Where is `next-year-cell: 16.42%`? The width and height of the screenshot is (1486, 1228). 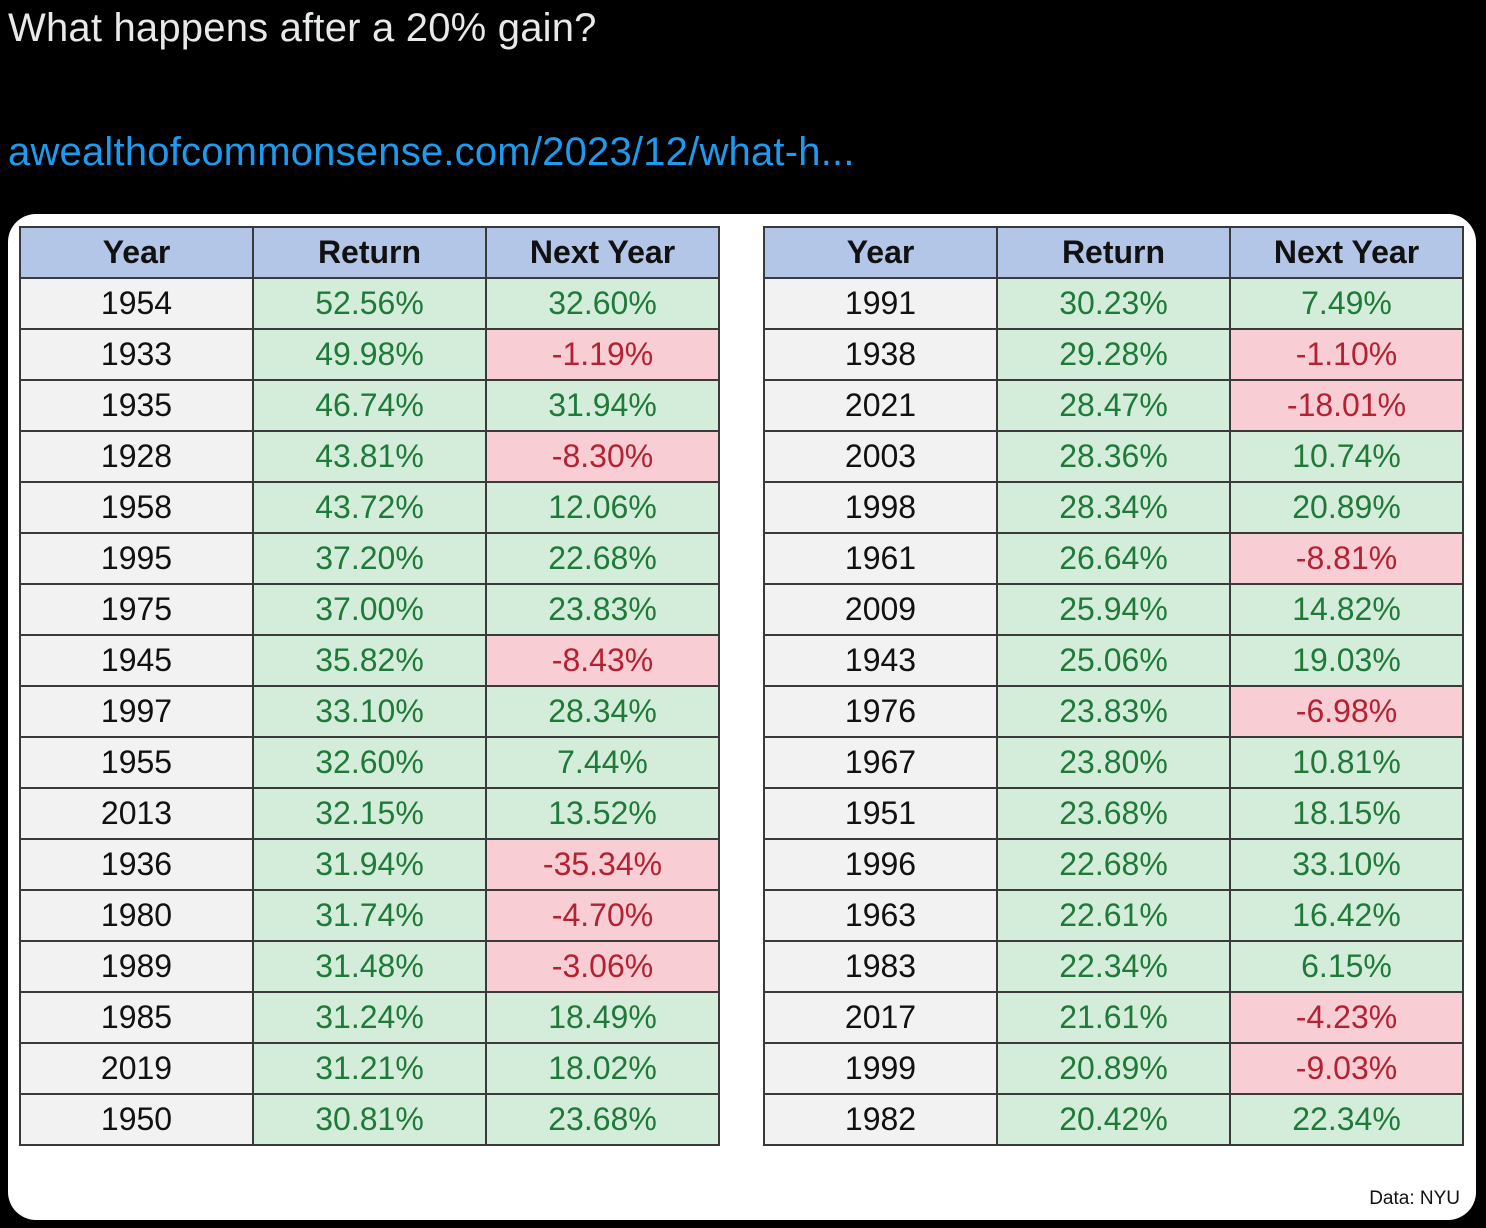
next-year-cell: 16.42% is located at coordinates (1346, 915).